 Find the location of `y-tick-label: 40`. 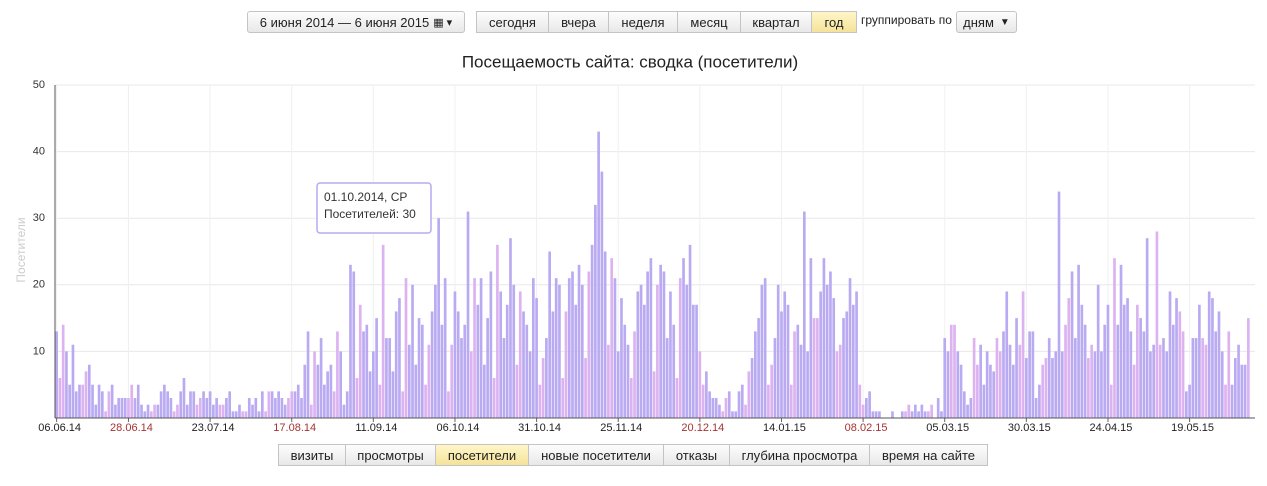

y-tick-label: 40 is located at coordinates (39, 152).